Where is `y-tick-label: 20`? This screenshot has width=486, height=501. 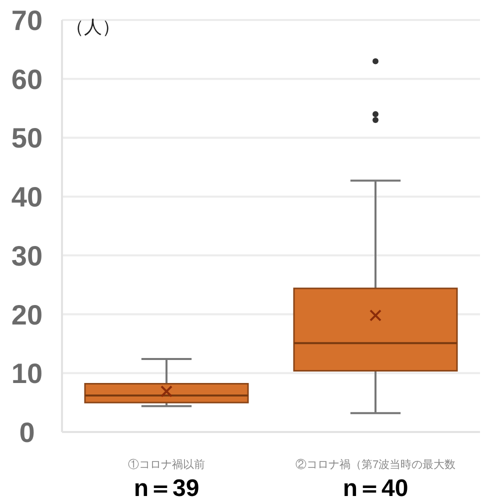
y-tick-label: 20 is located at coordinates (27, 314).